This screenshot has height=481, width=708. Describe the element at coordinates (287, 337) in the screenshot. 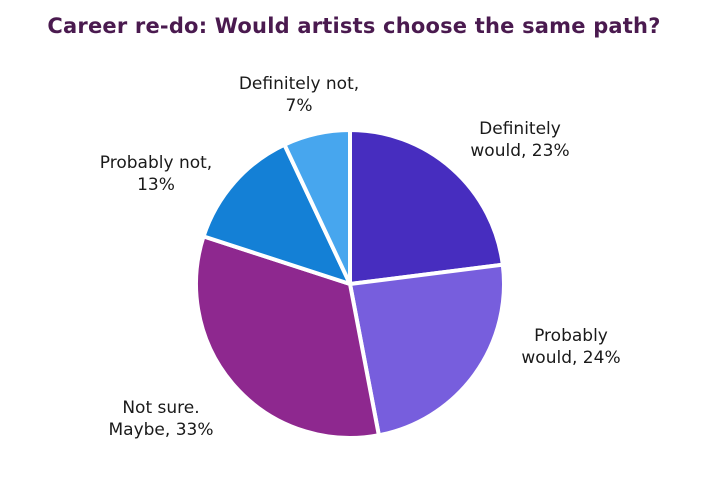

I see `pie-slice-not-sure-maybe` at that location.